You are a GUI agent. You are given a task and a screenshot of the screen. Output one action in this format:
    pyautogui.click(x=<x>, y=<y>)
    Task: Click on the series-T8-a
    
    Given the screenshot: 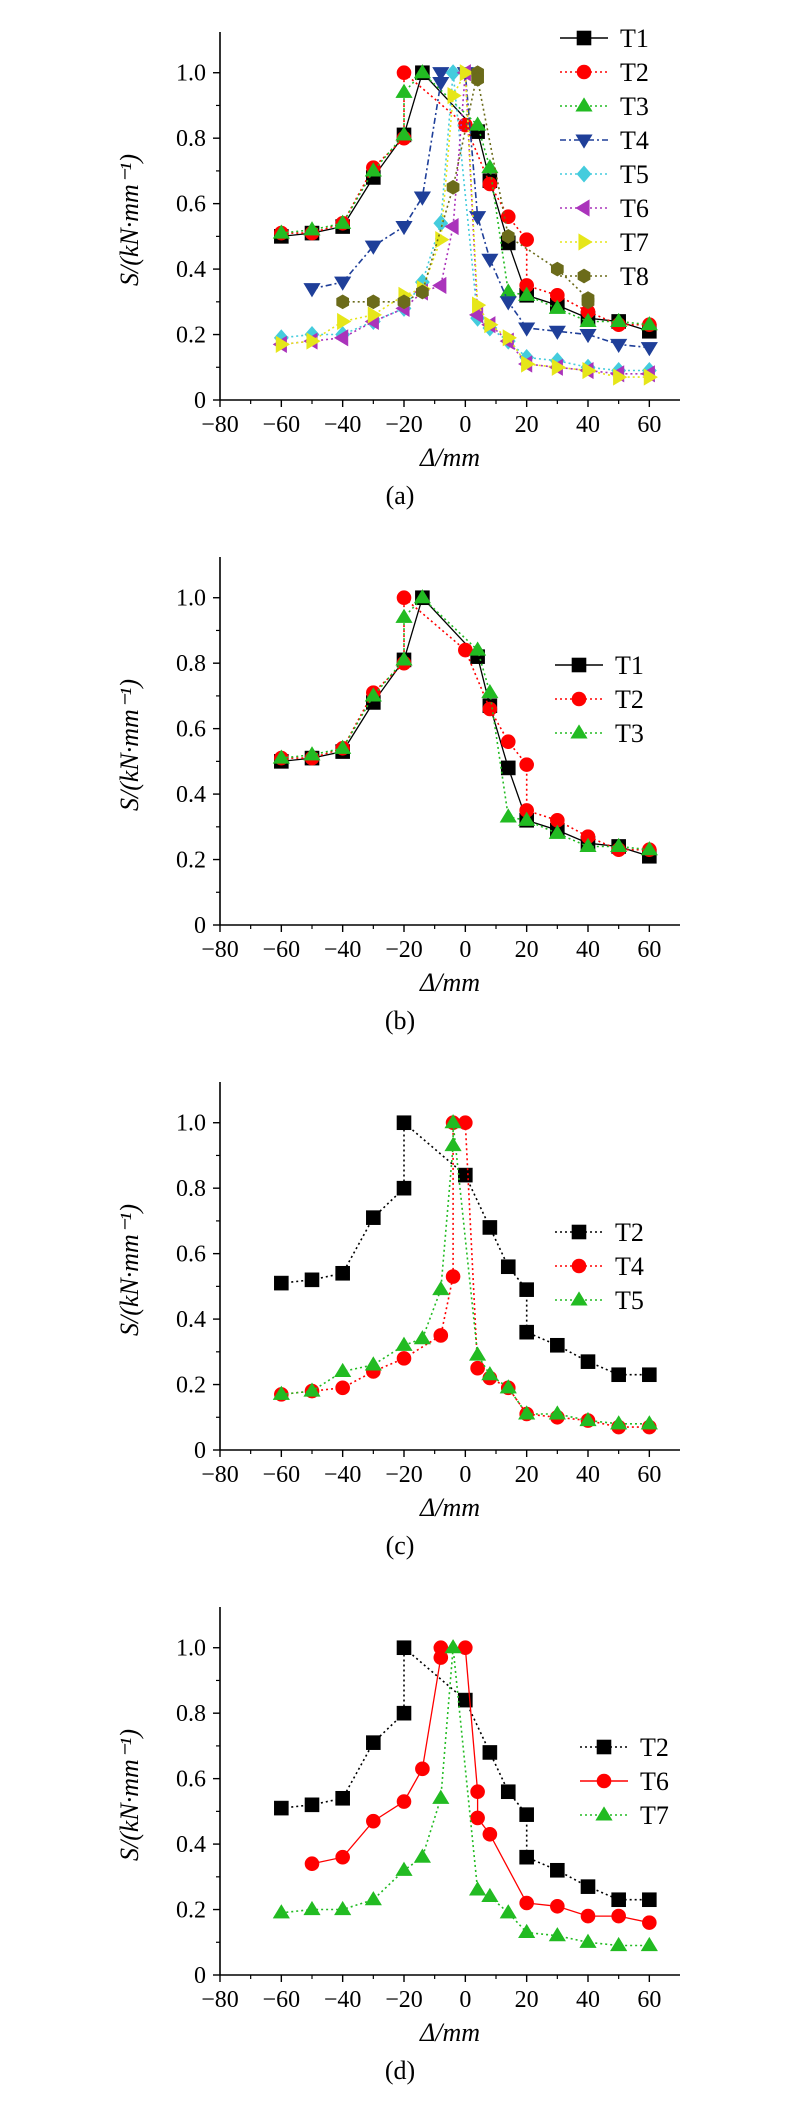 What is the action you would take?
    pyautogui.click(x=465, y=187)
    